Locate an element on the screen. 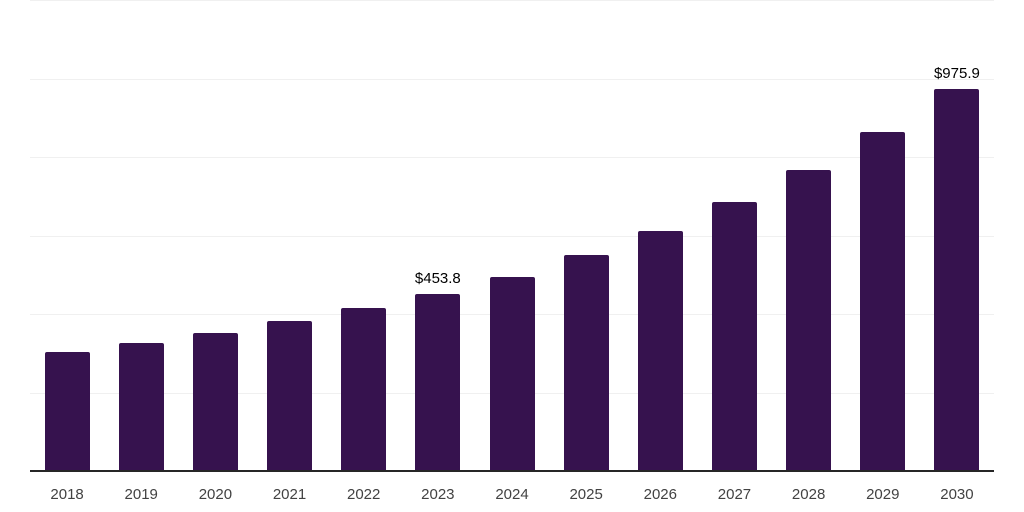 The image size is (1024, 512). x-axis-label: 2023 is located at coordinates (438, 494).